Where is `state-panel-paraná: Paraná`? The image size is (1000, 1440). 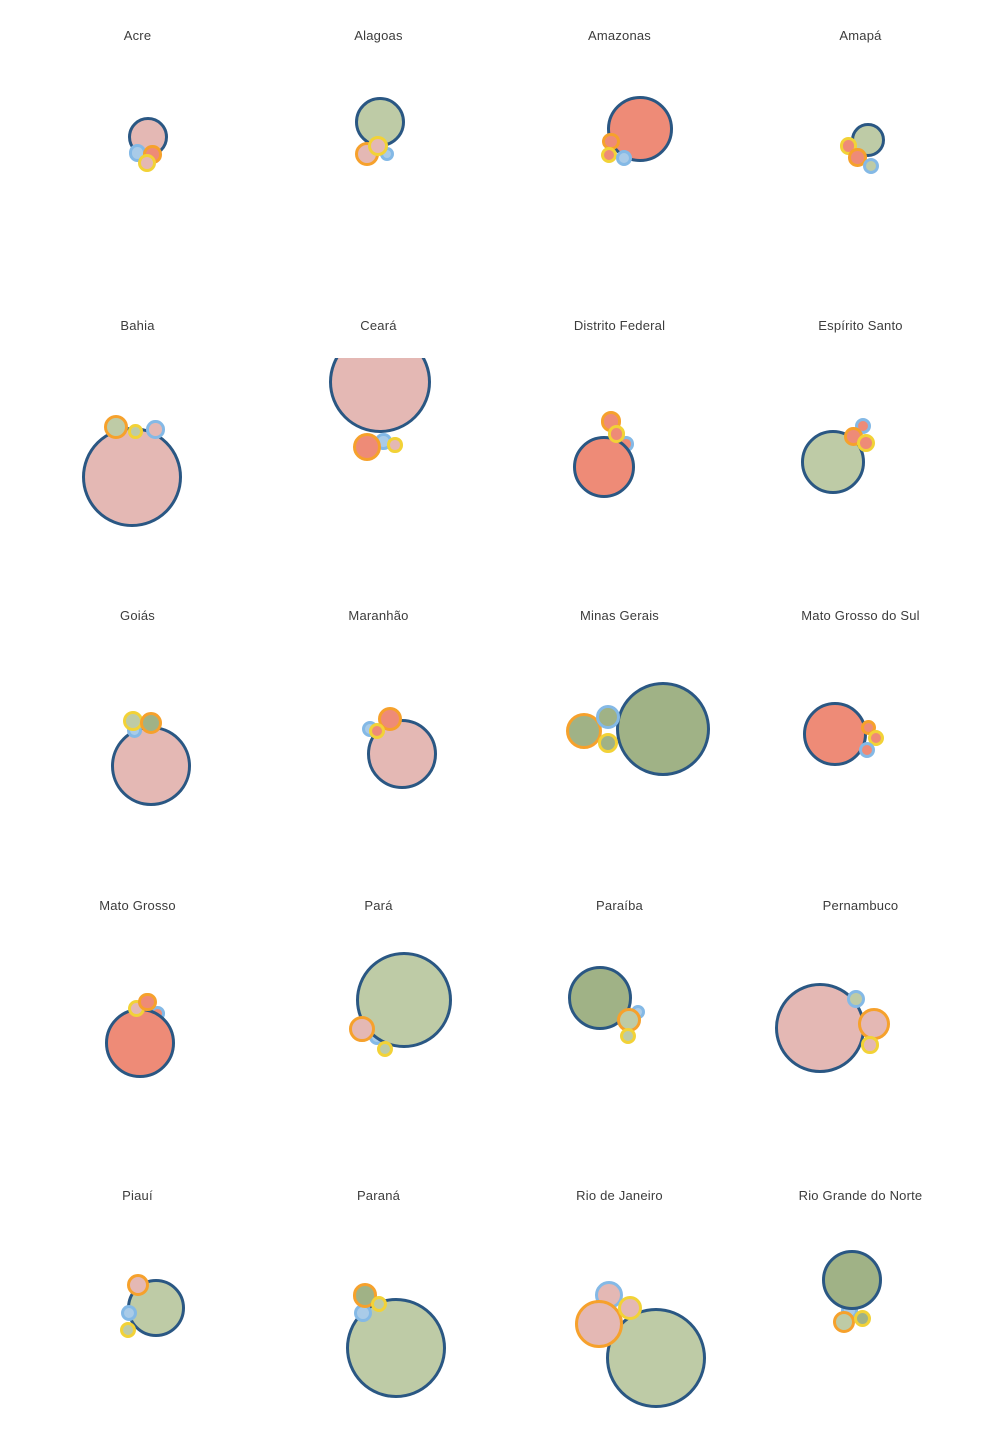
state-panel-paraná: Paraná is located at coordinates (378, 1300).